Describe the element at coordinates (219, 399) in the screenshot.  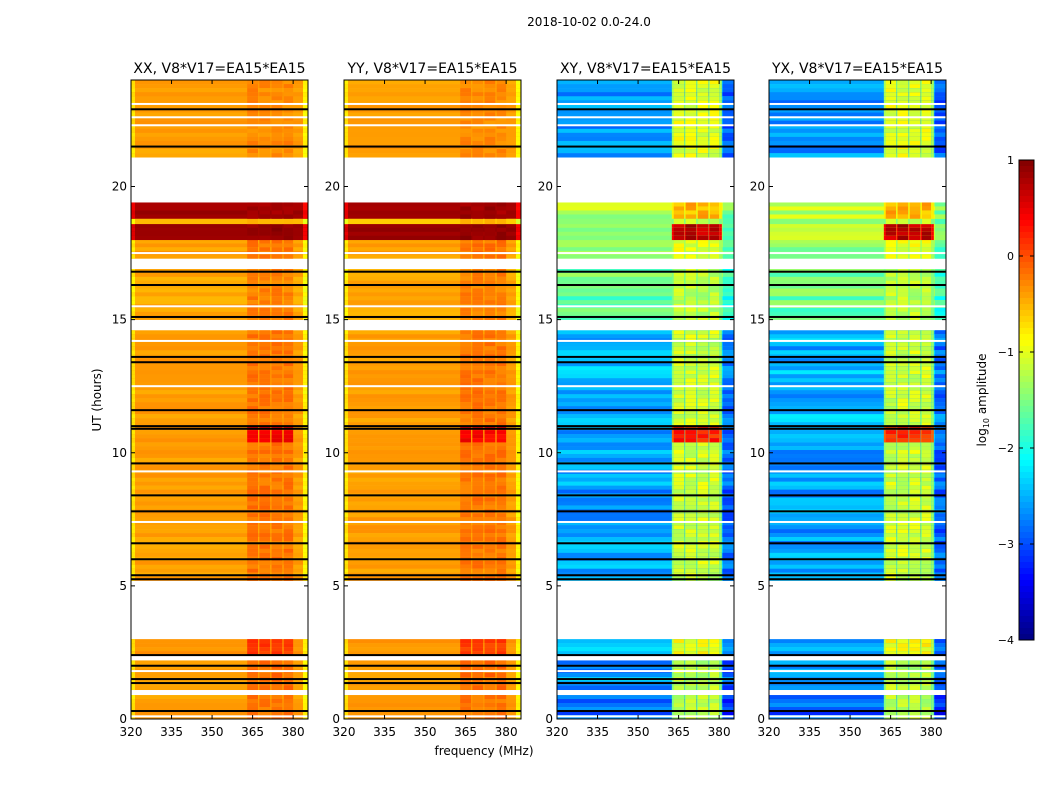
I see `axes-frame` at that location.